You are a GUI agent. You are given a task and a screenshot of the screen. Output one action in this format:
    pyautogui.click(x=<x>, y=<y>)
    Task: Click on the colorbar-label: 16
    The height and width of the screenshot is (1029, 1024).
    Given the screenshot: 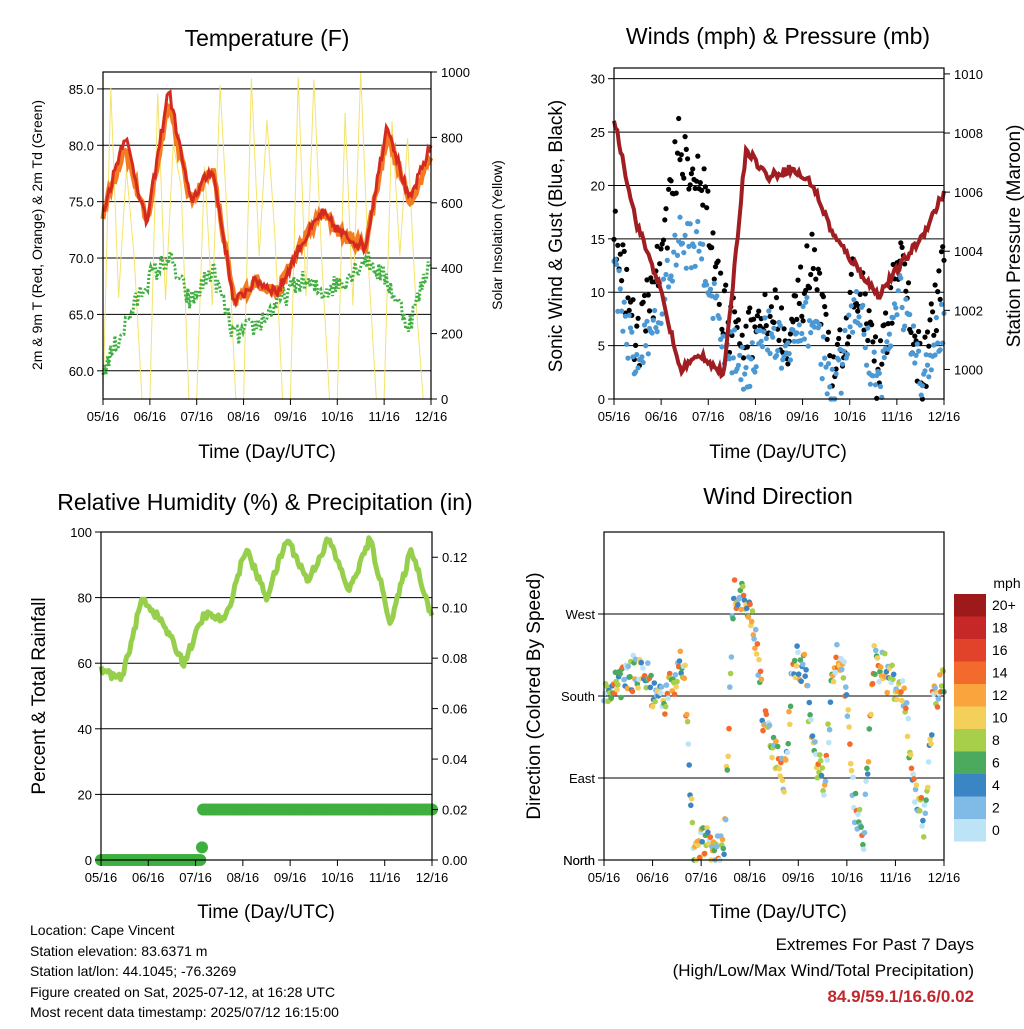 What is the action you would take?
    pyautogui.click(x=1000, y=650)
    